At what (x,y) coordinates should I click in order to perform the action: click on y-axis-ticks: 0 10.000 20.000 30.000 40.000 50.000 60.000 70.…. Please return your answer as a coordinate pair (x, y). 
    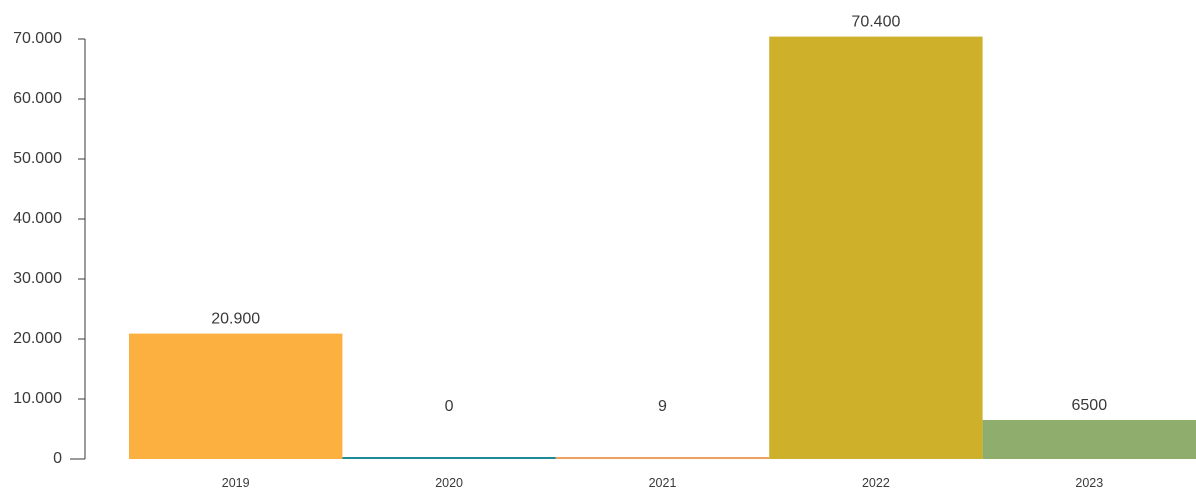
    Looking at the image, I should click on (49, 248).